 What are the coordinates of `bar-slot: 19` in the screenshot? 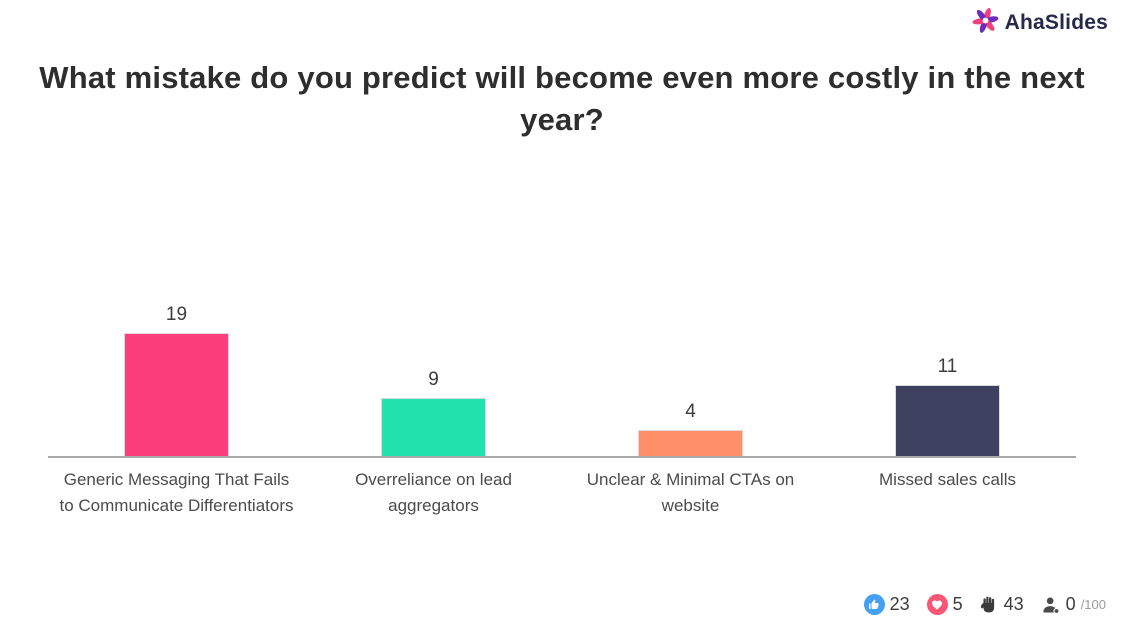 It's located at (176, 380).